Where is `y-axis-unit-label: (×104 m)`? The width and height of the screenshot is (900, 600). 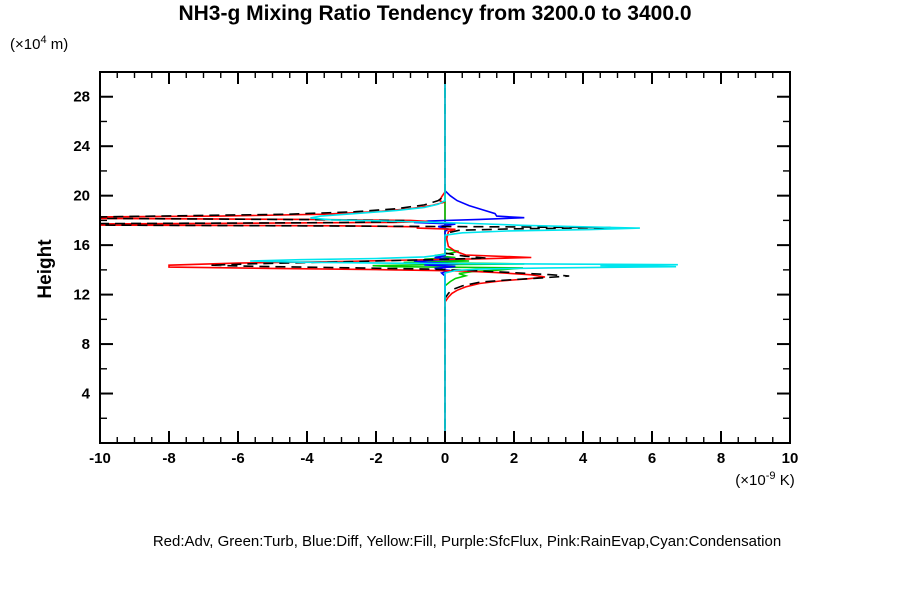
y-axis-unit-label: (×104 m) is located at coordinates (39, 43).